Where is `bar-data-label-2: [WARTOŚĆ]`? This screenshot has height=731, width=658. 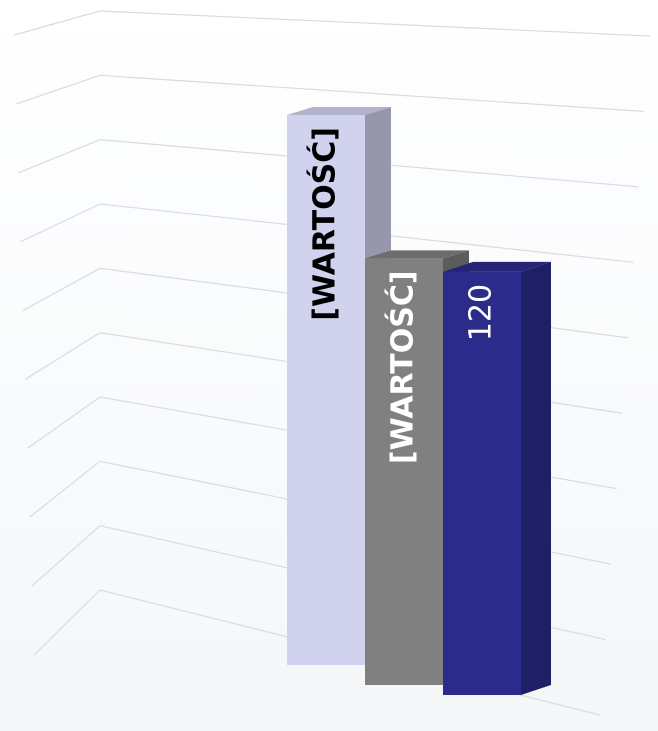
bar-data-label-2: [WARTOŚĆ] is located at coordinates (402, 367).